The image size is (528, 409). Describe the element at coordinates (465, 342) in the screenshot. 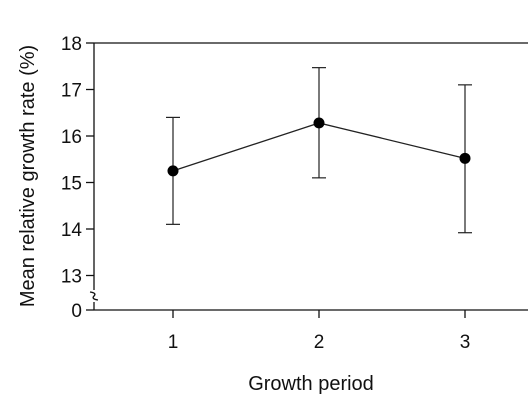

I see `x-tick-label: 3` at that location.